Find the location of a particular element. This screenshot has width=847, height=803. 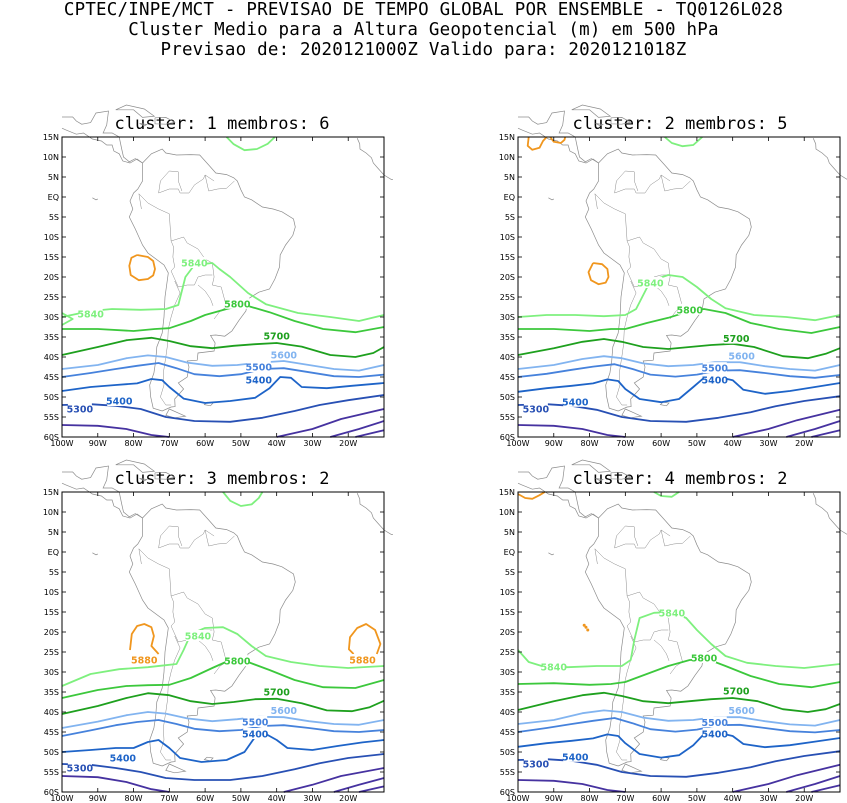

lat-tick-label: 45S is located at coordinates (507, 732).